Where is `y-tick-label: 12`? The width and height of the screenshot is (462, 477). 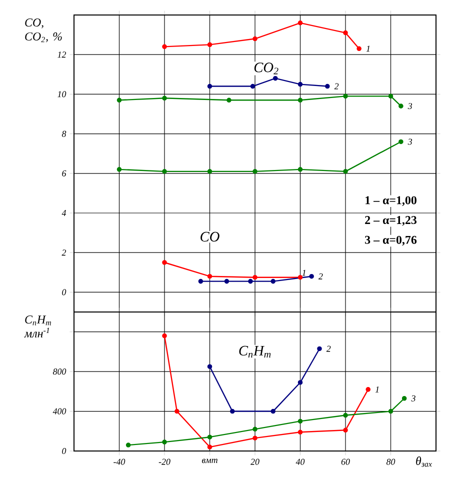
y-tick-label: 12 is located at coordinates (62, 55).